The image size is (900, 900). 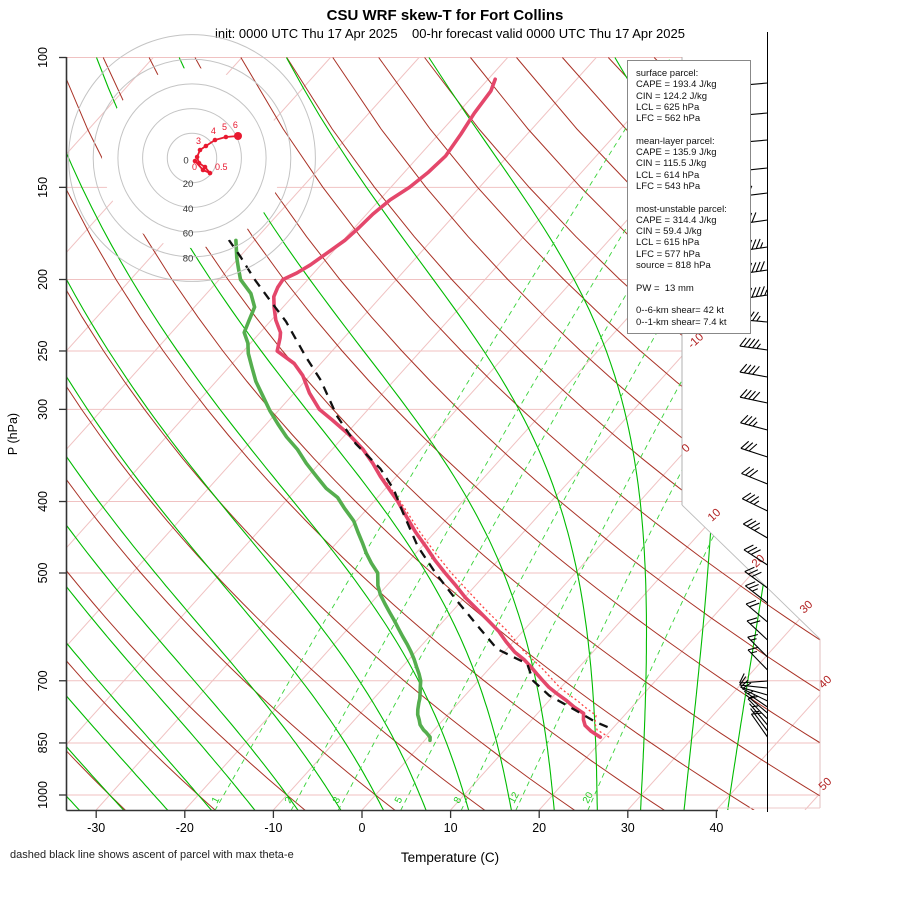 I want to click on temp-tick-label: -20, so click(x=185, y=828).